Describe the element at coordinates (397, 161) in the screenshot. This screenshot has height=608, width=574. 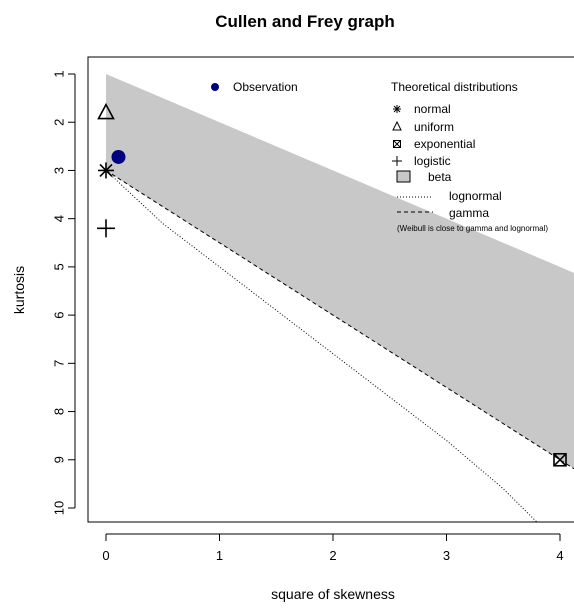
I see `legend-logistic-symbol` at that location.